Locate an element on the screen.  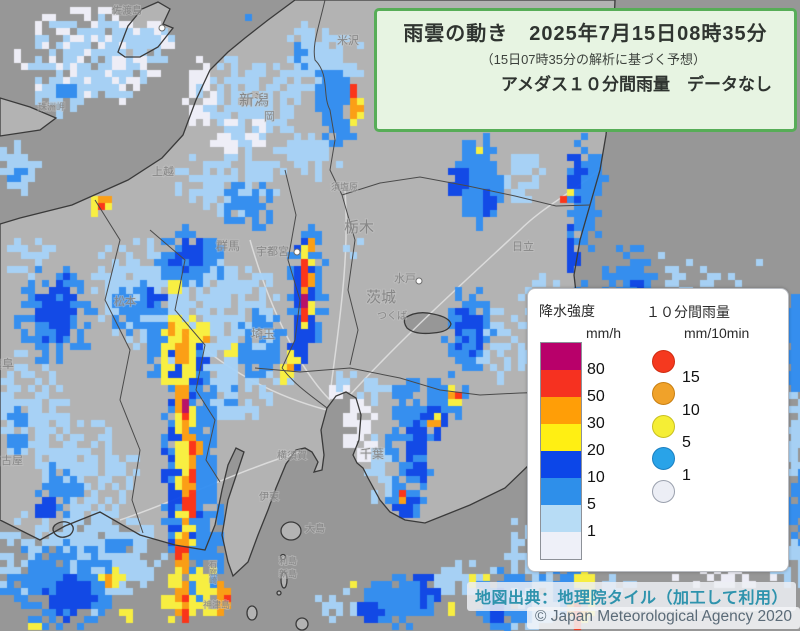
intensity-scale-label: 50 is located at coordinates (596, 396).